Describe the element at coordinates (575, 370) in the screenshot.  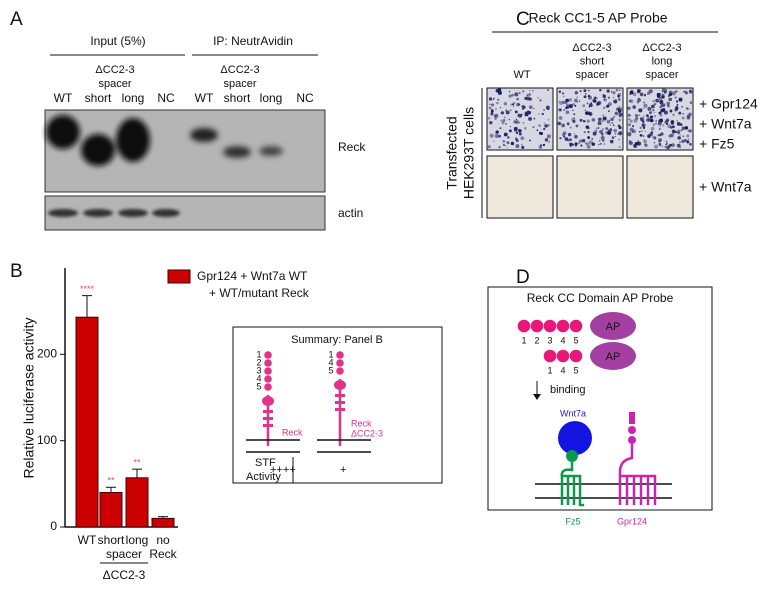
I see `domain-number: 5` at that location.